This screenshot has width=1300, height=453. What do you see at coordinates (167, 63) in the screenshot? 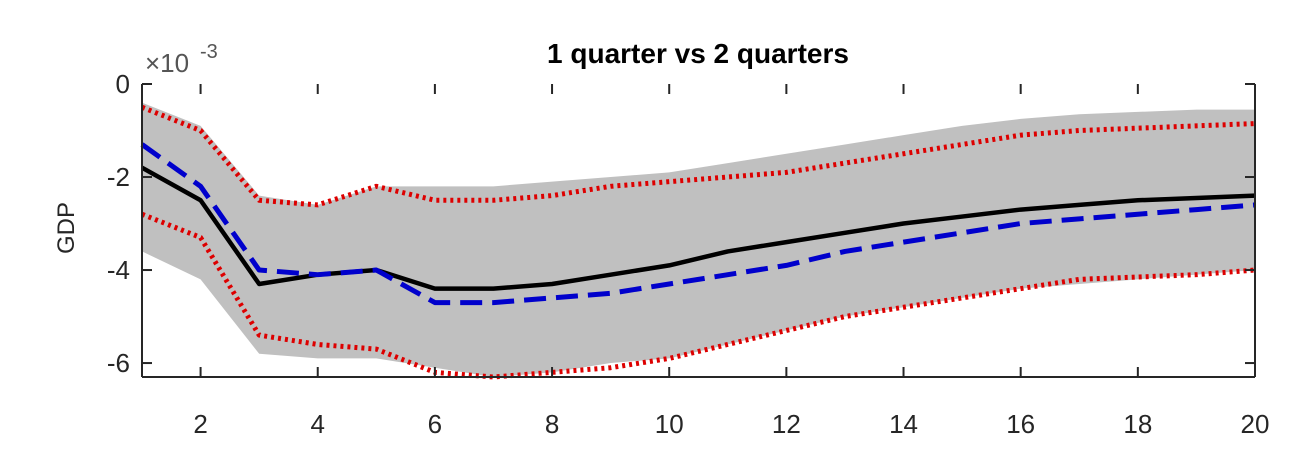
I see `y-multiplier-label: ×10` at bounding box center [167, 63].